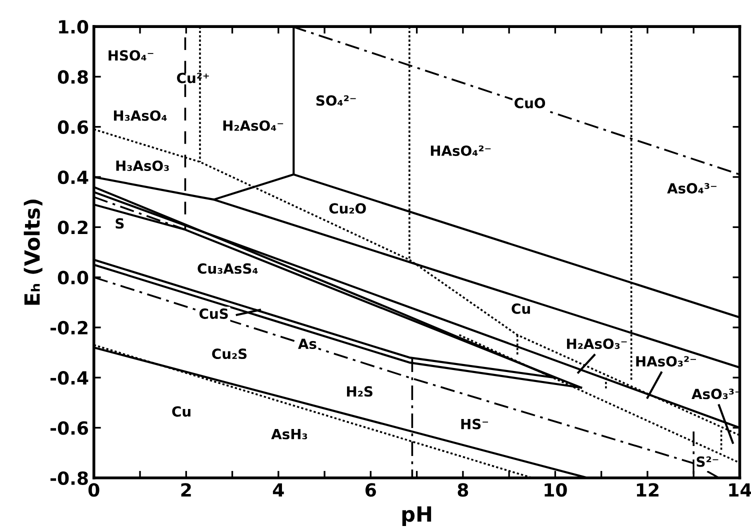 The height and width of the screenshot is (531, 751). What do you see at coordinates (460, 150) in the screenshot?
I see `annotation: HAsO₄²⁻` at bounding box center [460, 150].